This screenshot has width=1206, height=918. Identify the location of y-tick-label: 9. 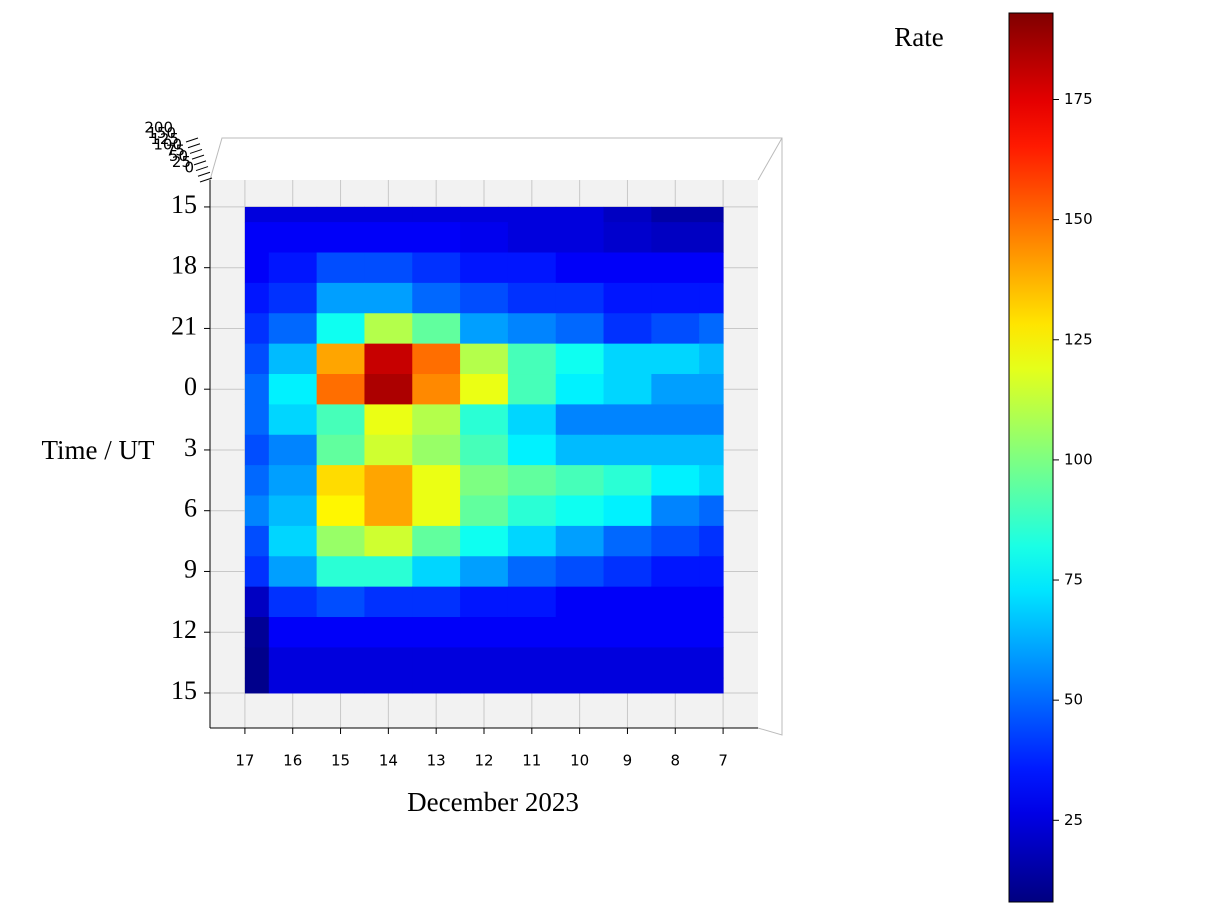
(190, 568).